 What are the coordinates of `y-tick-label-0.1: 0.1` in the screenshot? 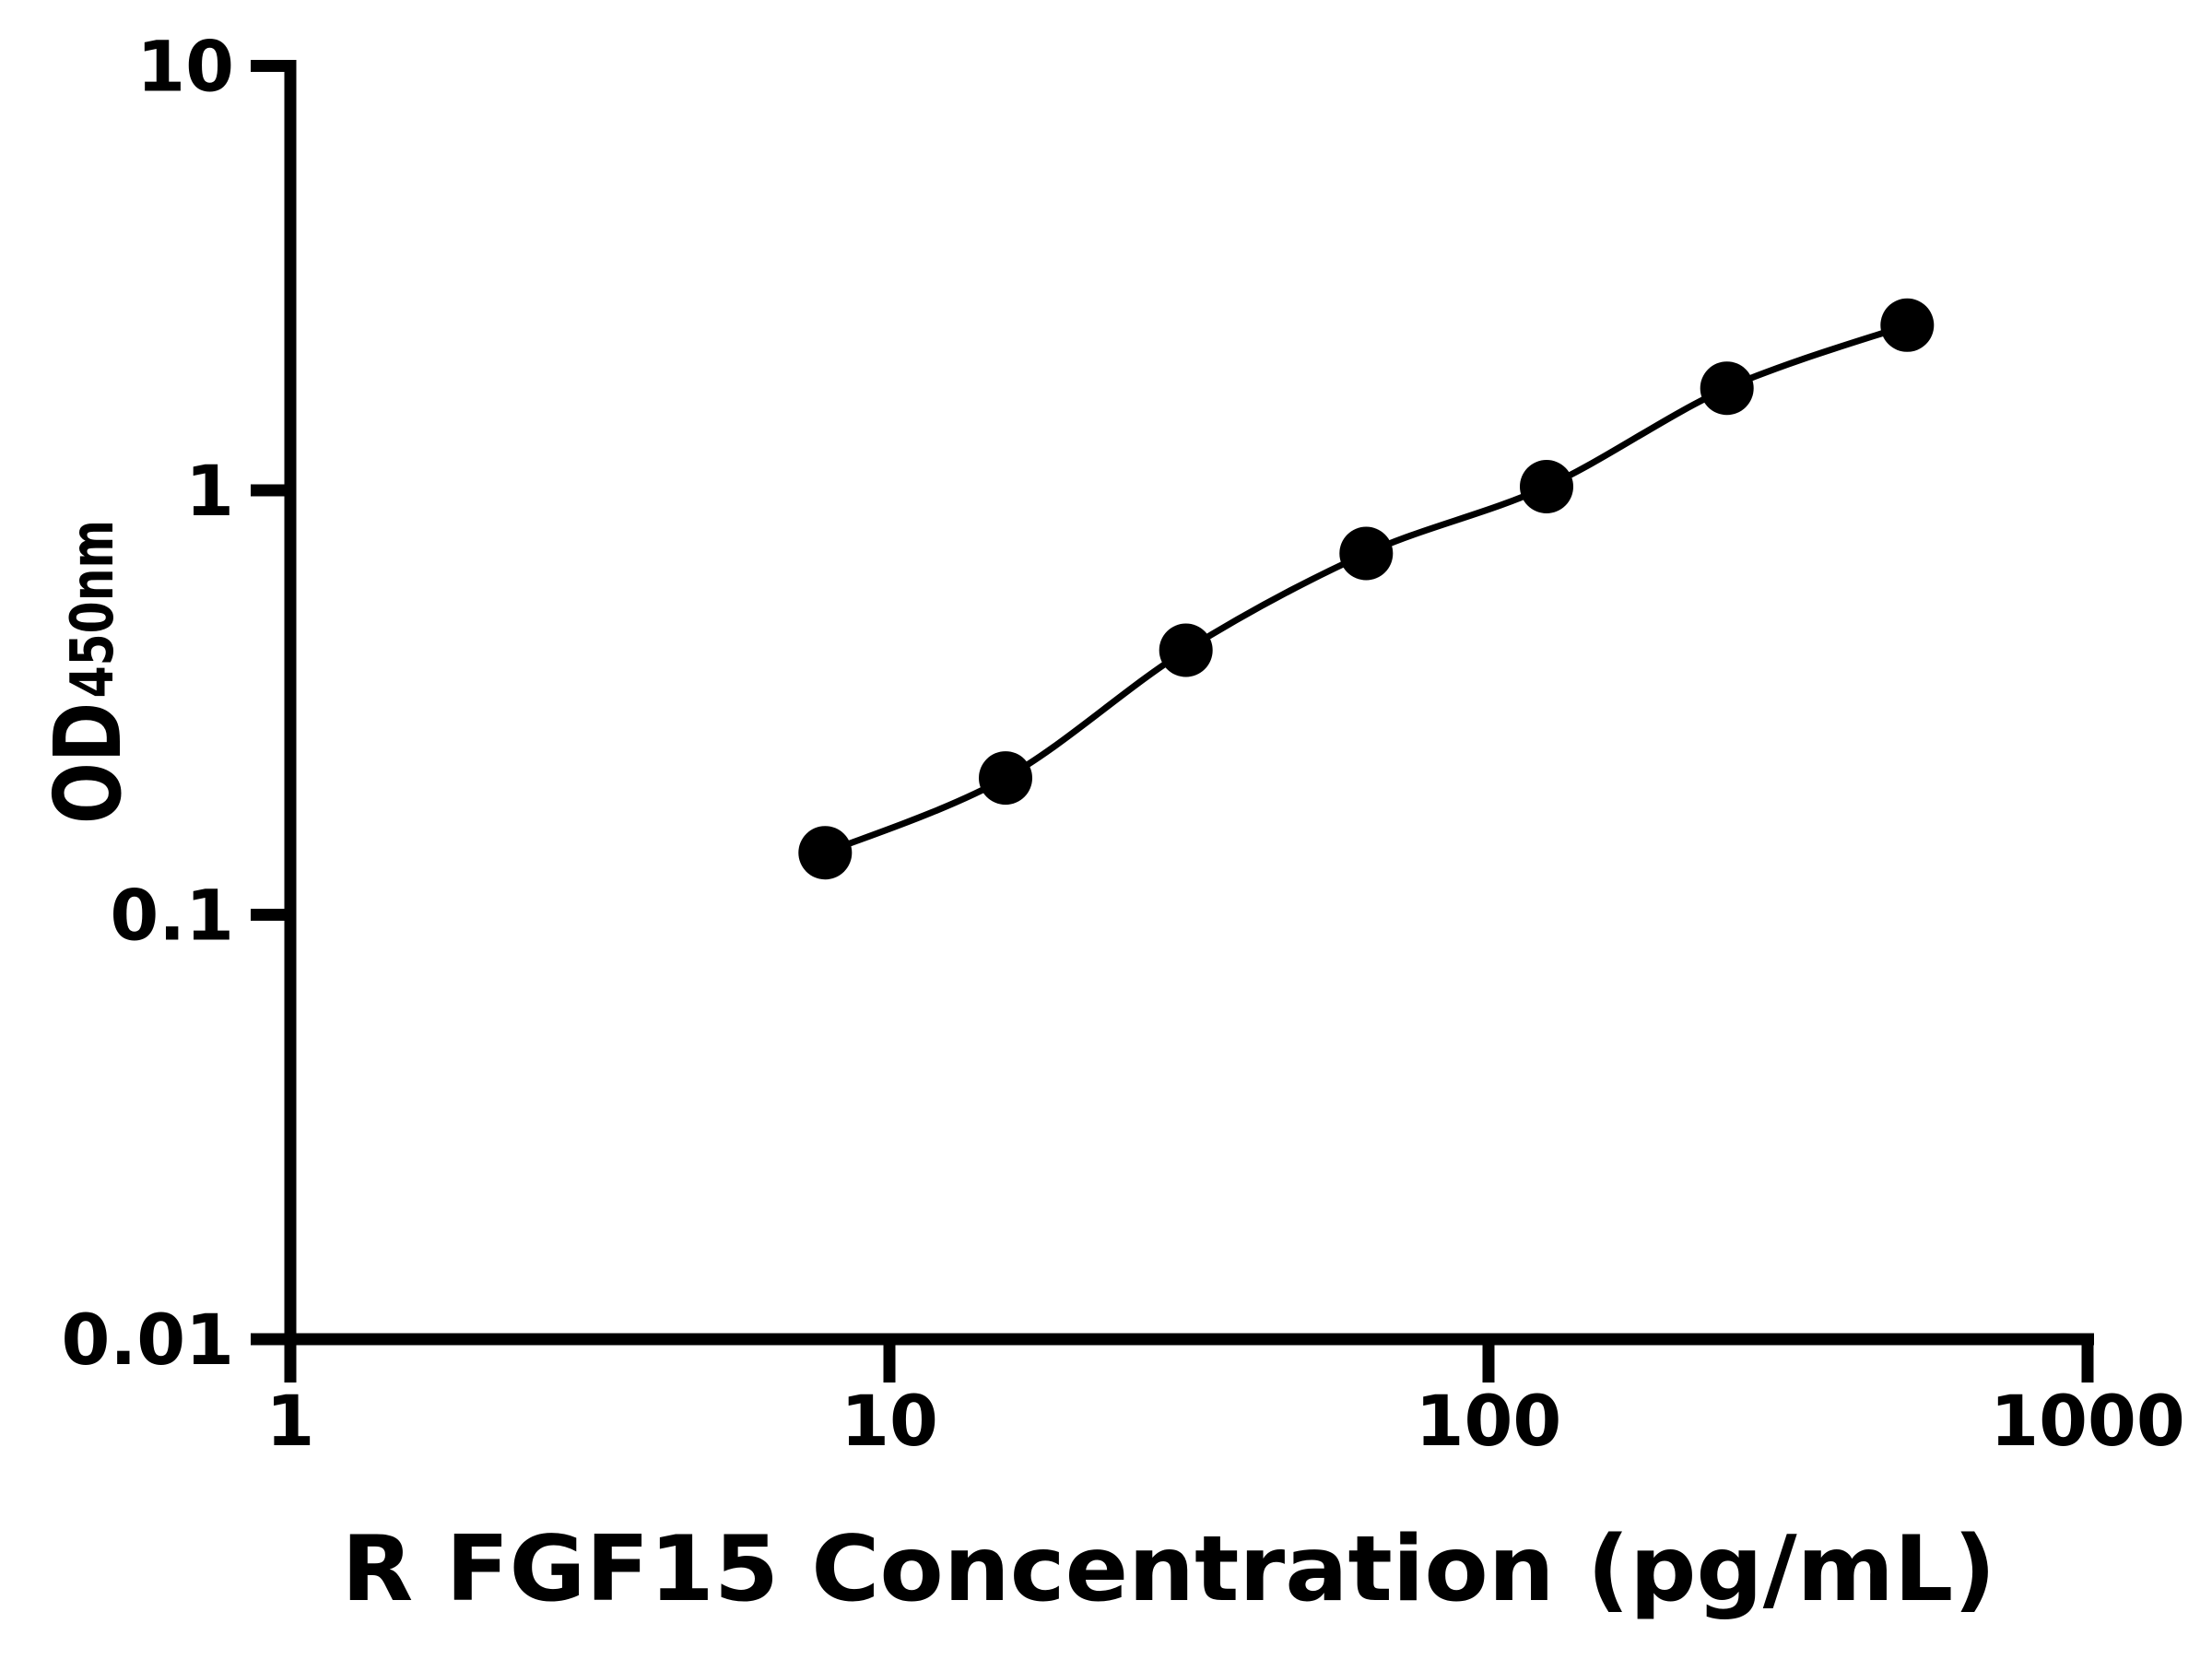 It's located at (172, 916).